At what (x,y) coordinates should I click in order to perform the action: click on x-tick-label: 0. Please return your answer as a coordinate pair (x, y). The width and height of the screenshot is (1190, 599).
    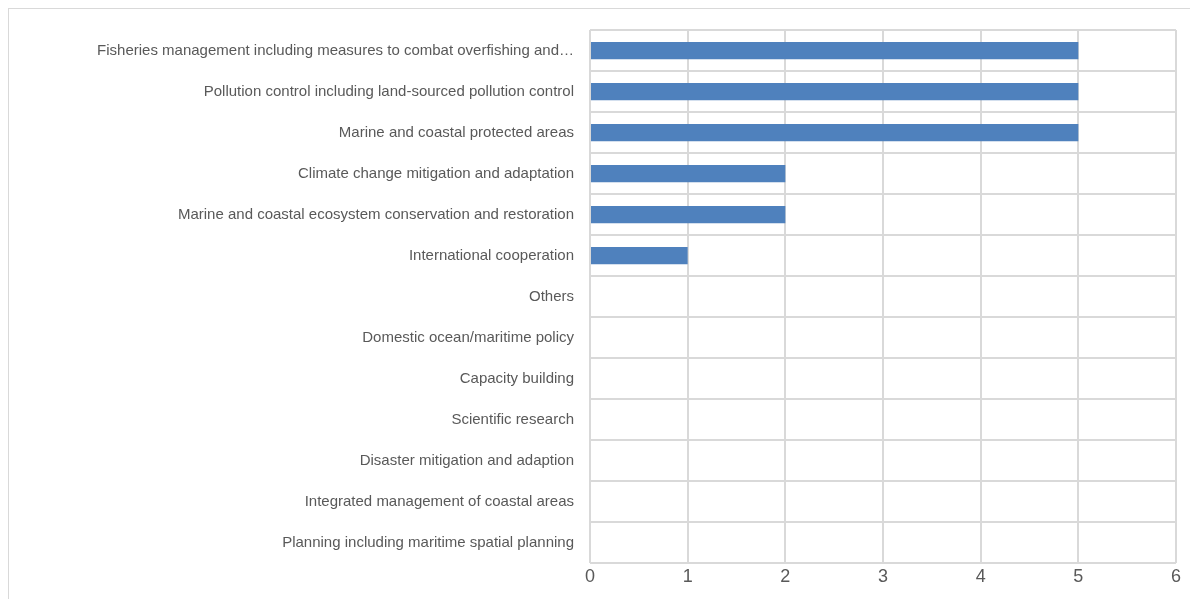
    Looking at the image, I should click on (590, 576).